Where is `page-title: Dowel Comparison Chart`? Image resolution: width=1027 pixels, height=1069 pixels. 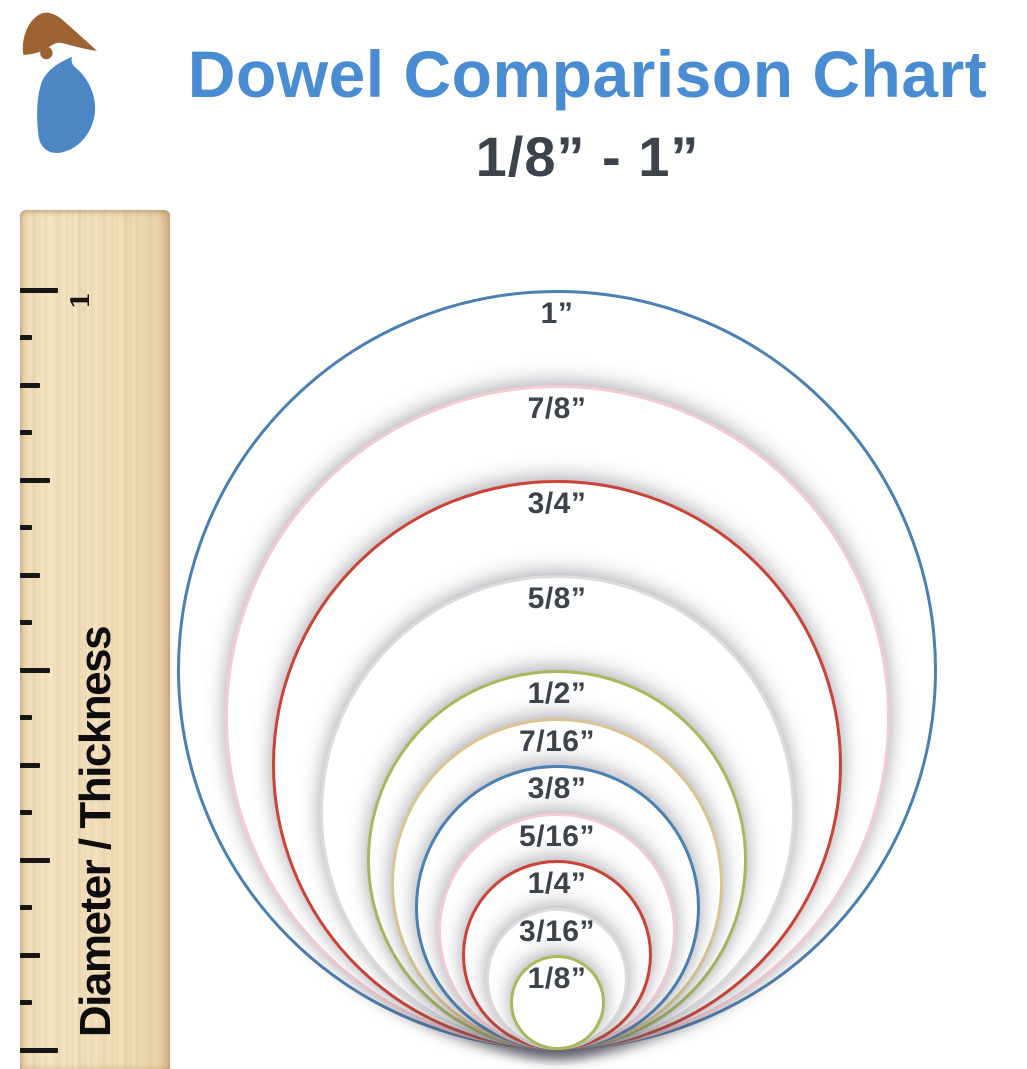 page-title: Dowel Comparison Chart is located at coordinates (587, 74).